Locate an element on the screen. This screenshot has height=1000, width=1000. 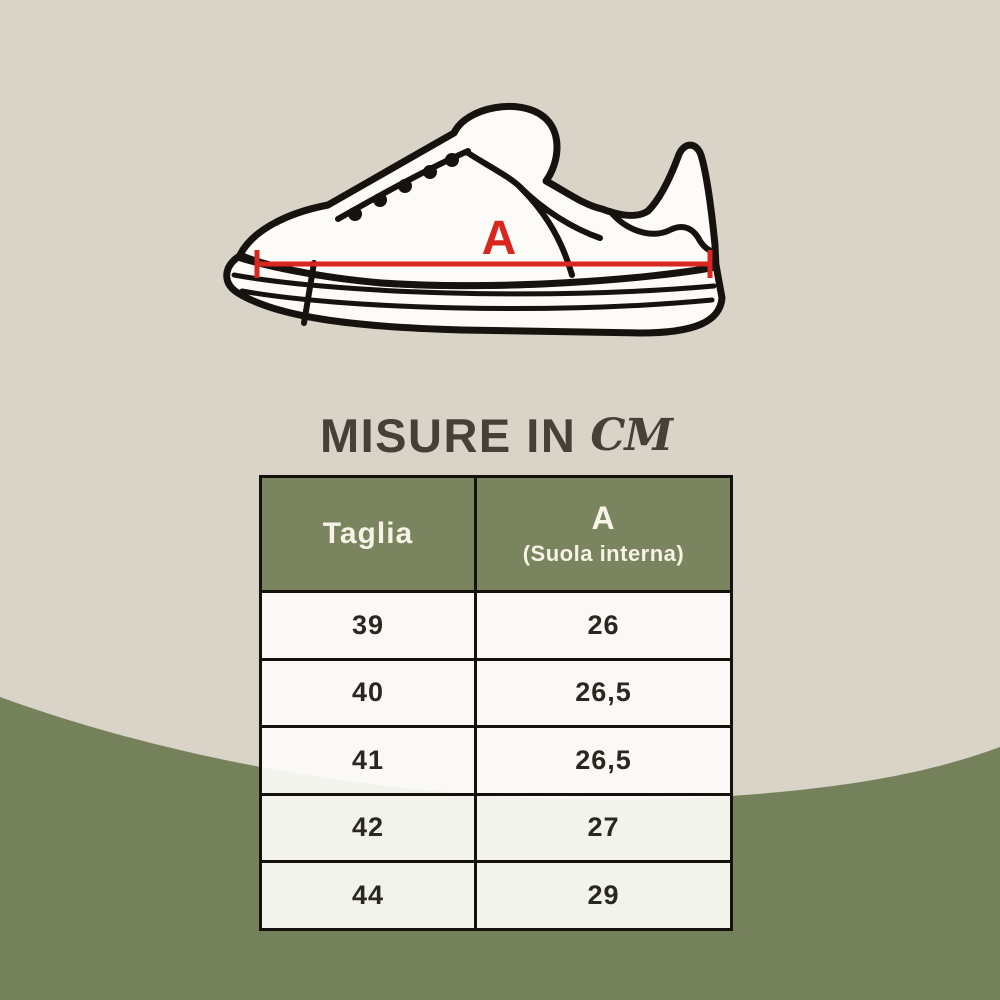
measurement-line-a is located at coordinates (483, 264).